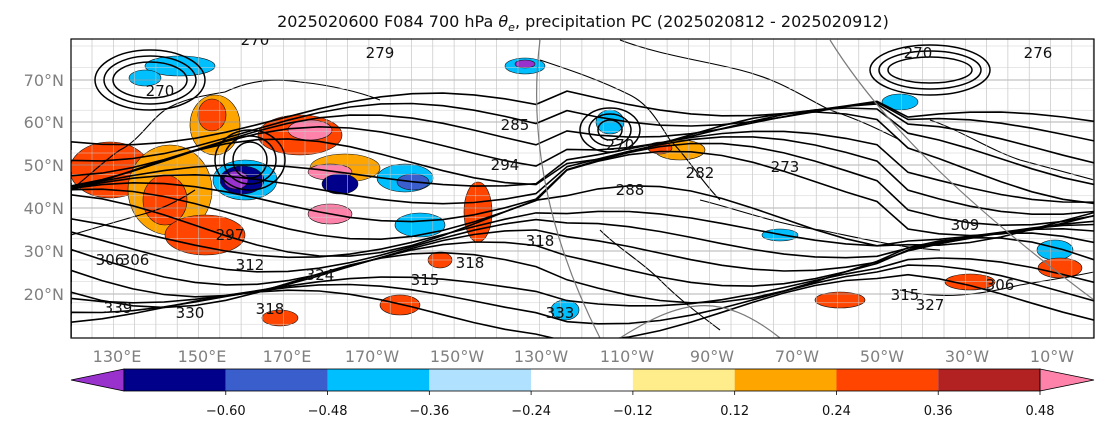  Describe the element at coordinates (627, 356) in the screenshot. I see `lon-tick-label: 110°W` at that location.